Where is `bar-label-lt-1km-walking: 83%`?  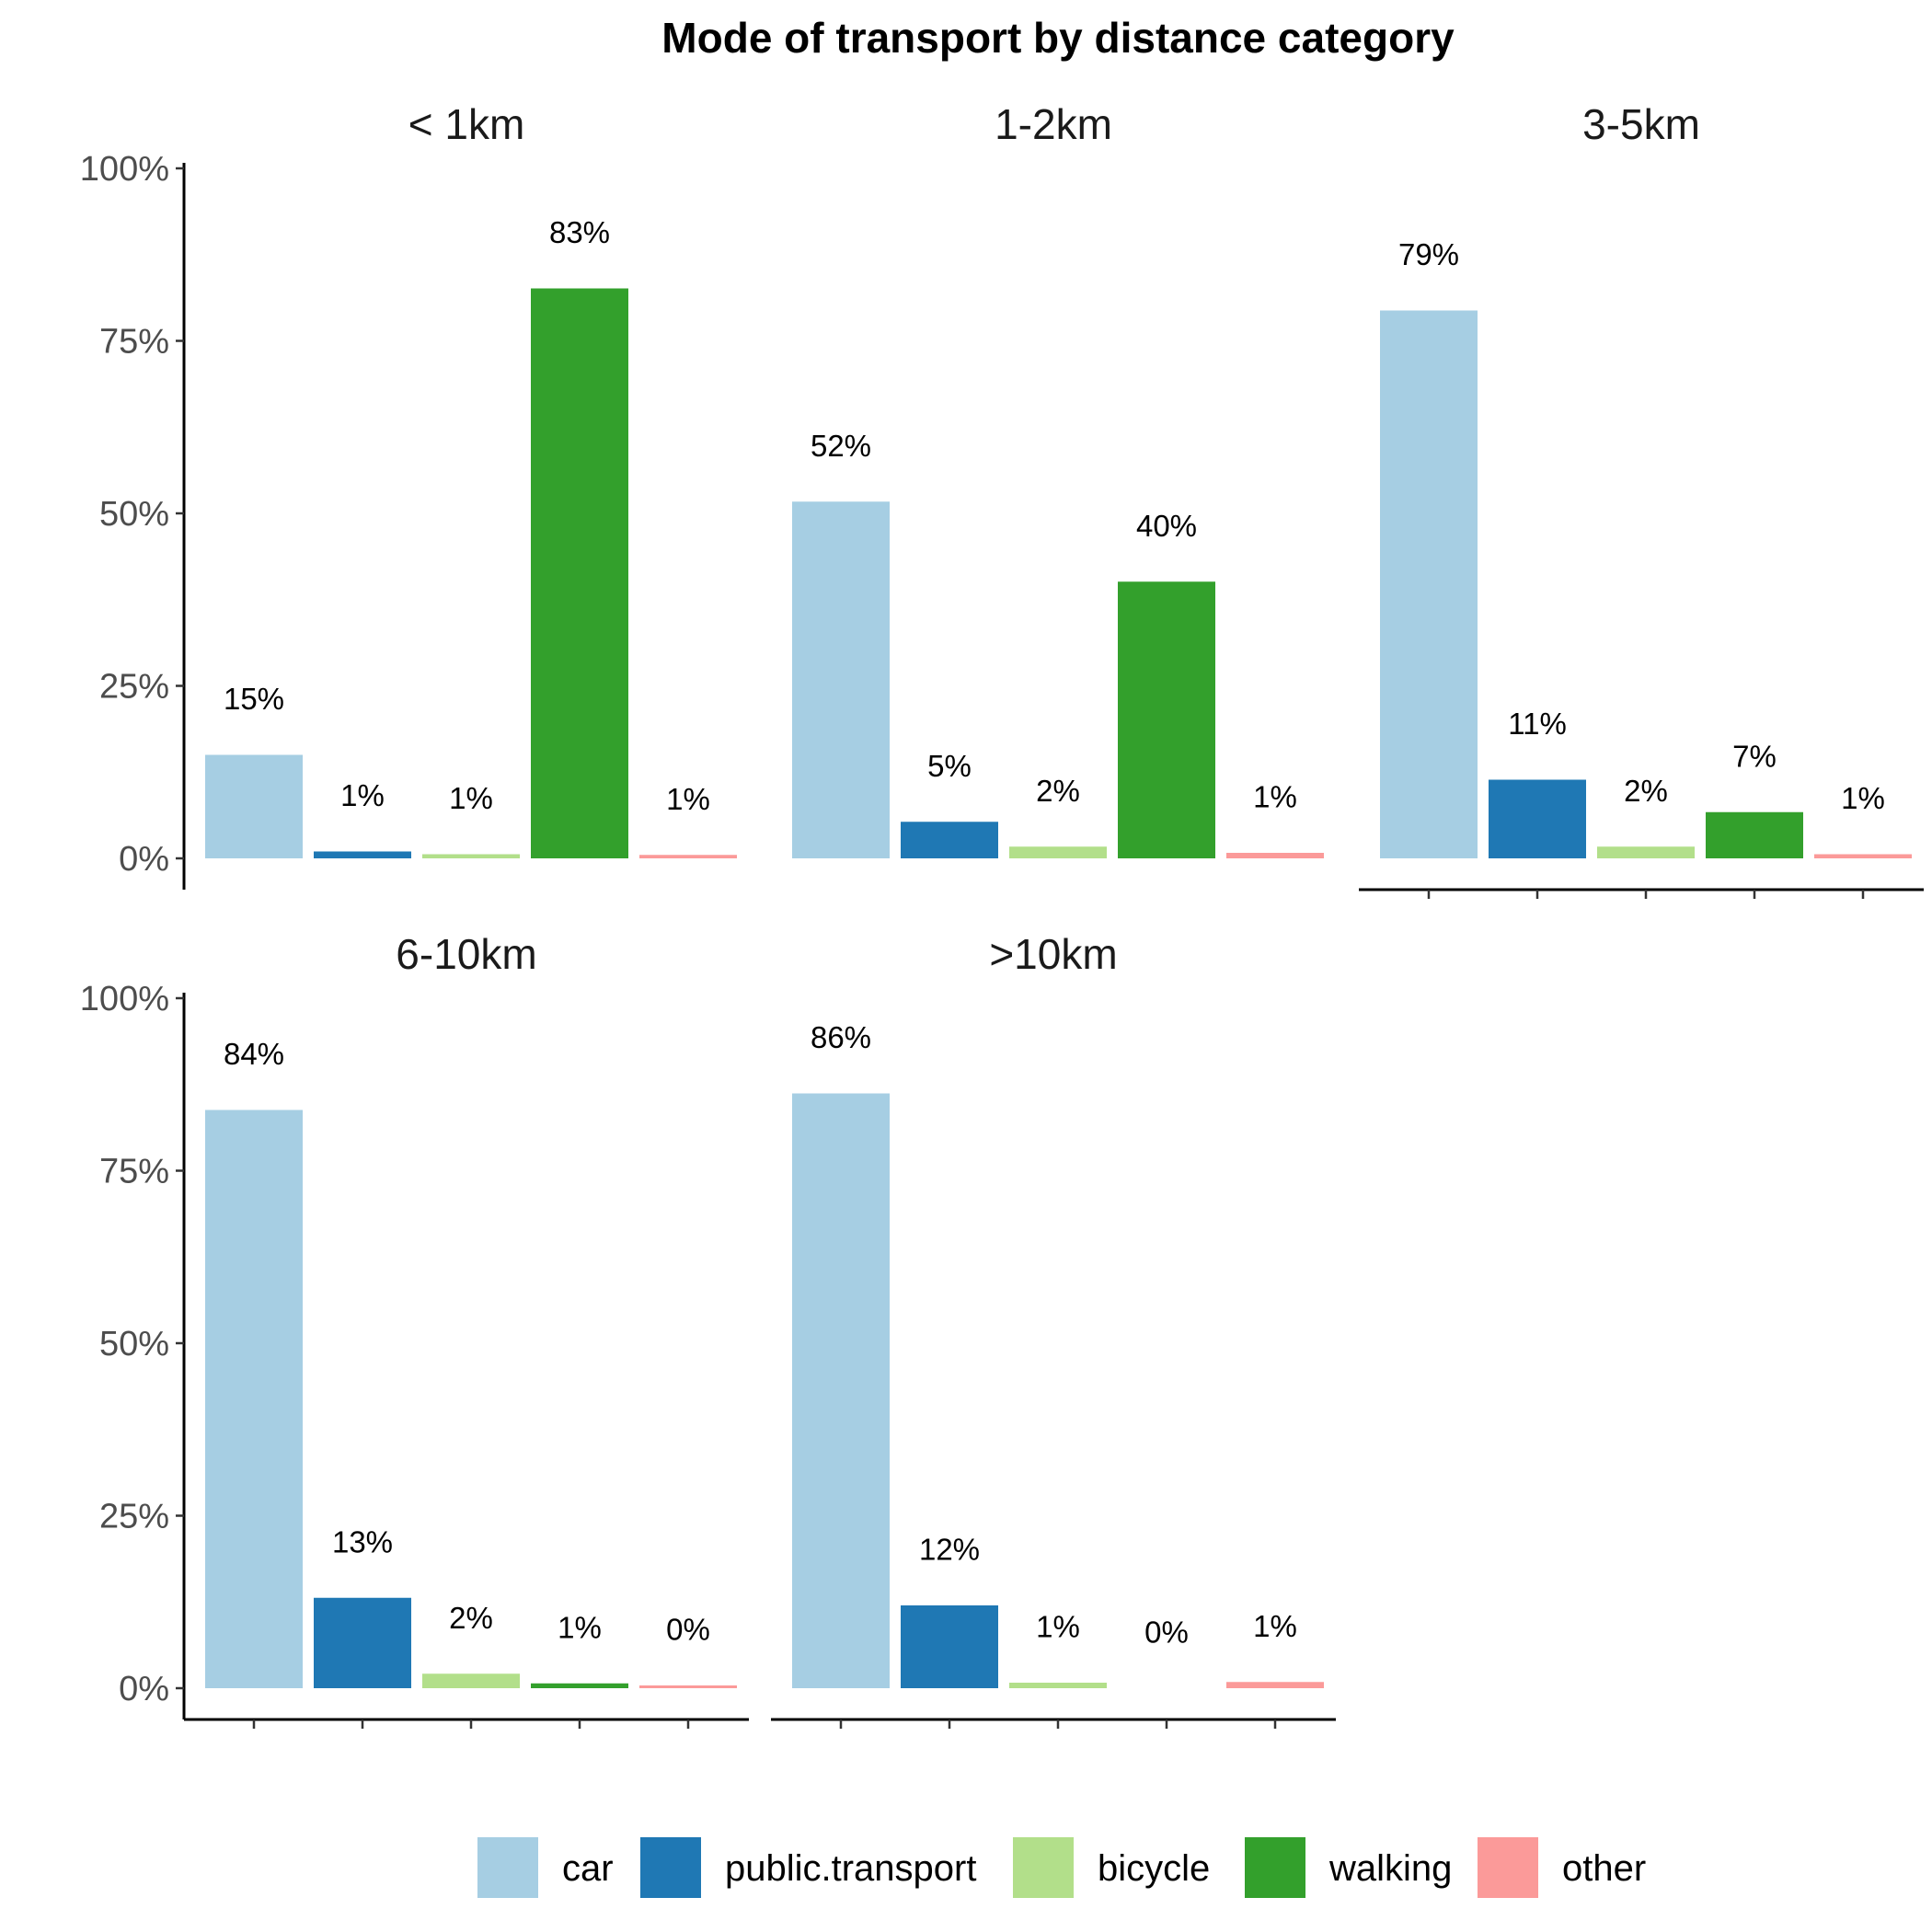
bar-label-lt-1km-walking: 83% is located at coordinates (579, 232).